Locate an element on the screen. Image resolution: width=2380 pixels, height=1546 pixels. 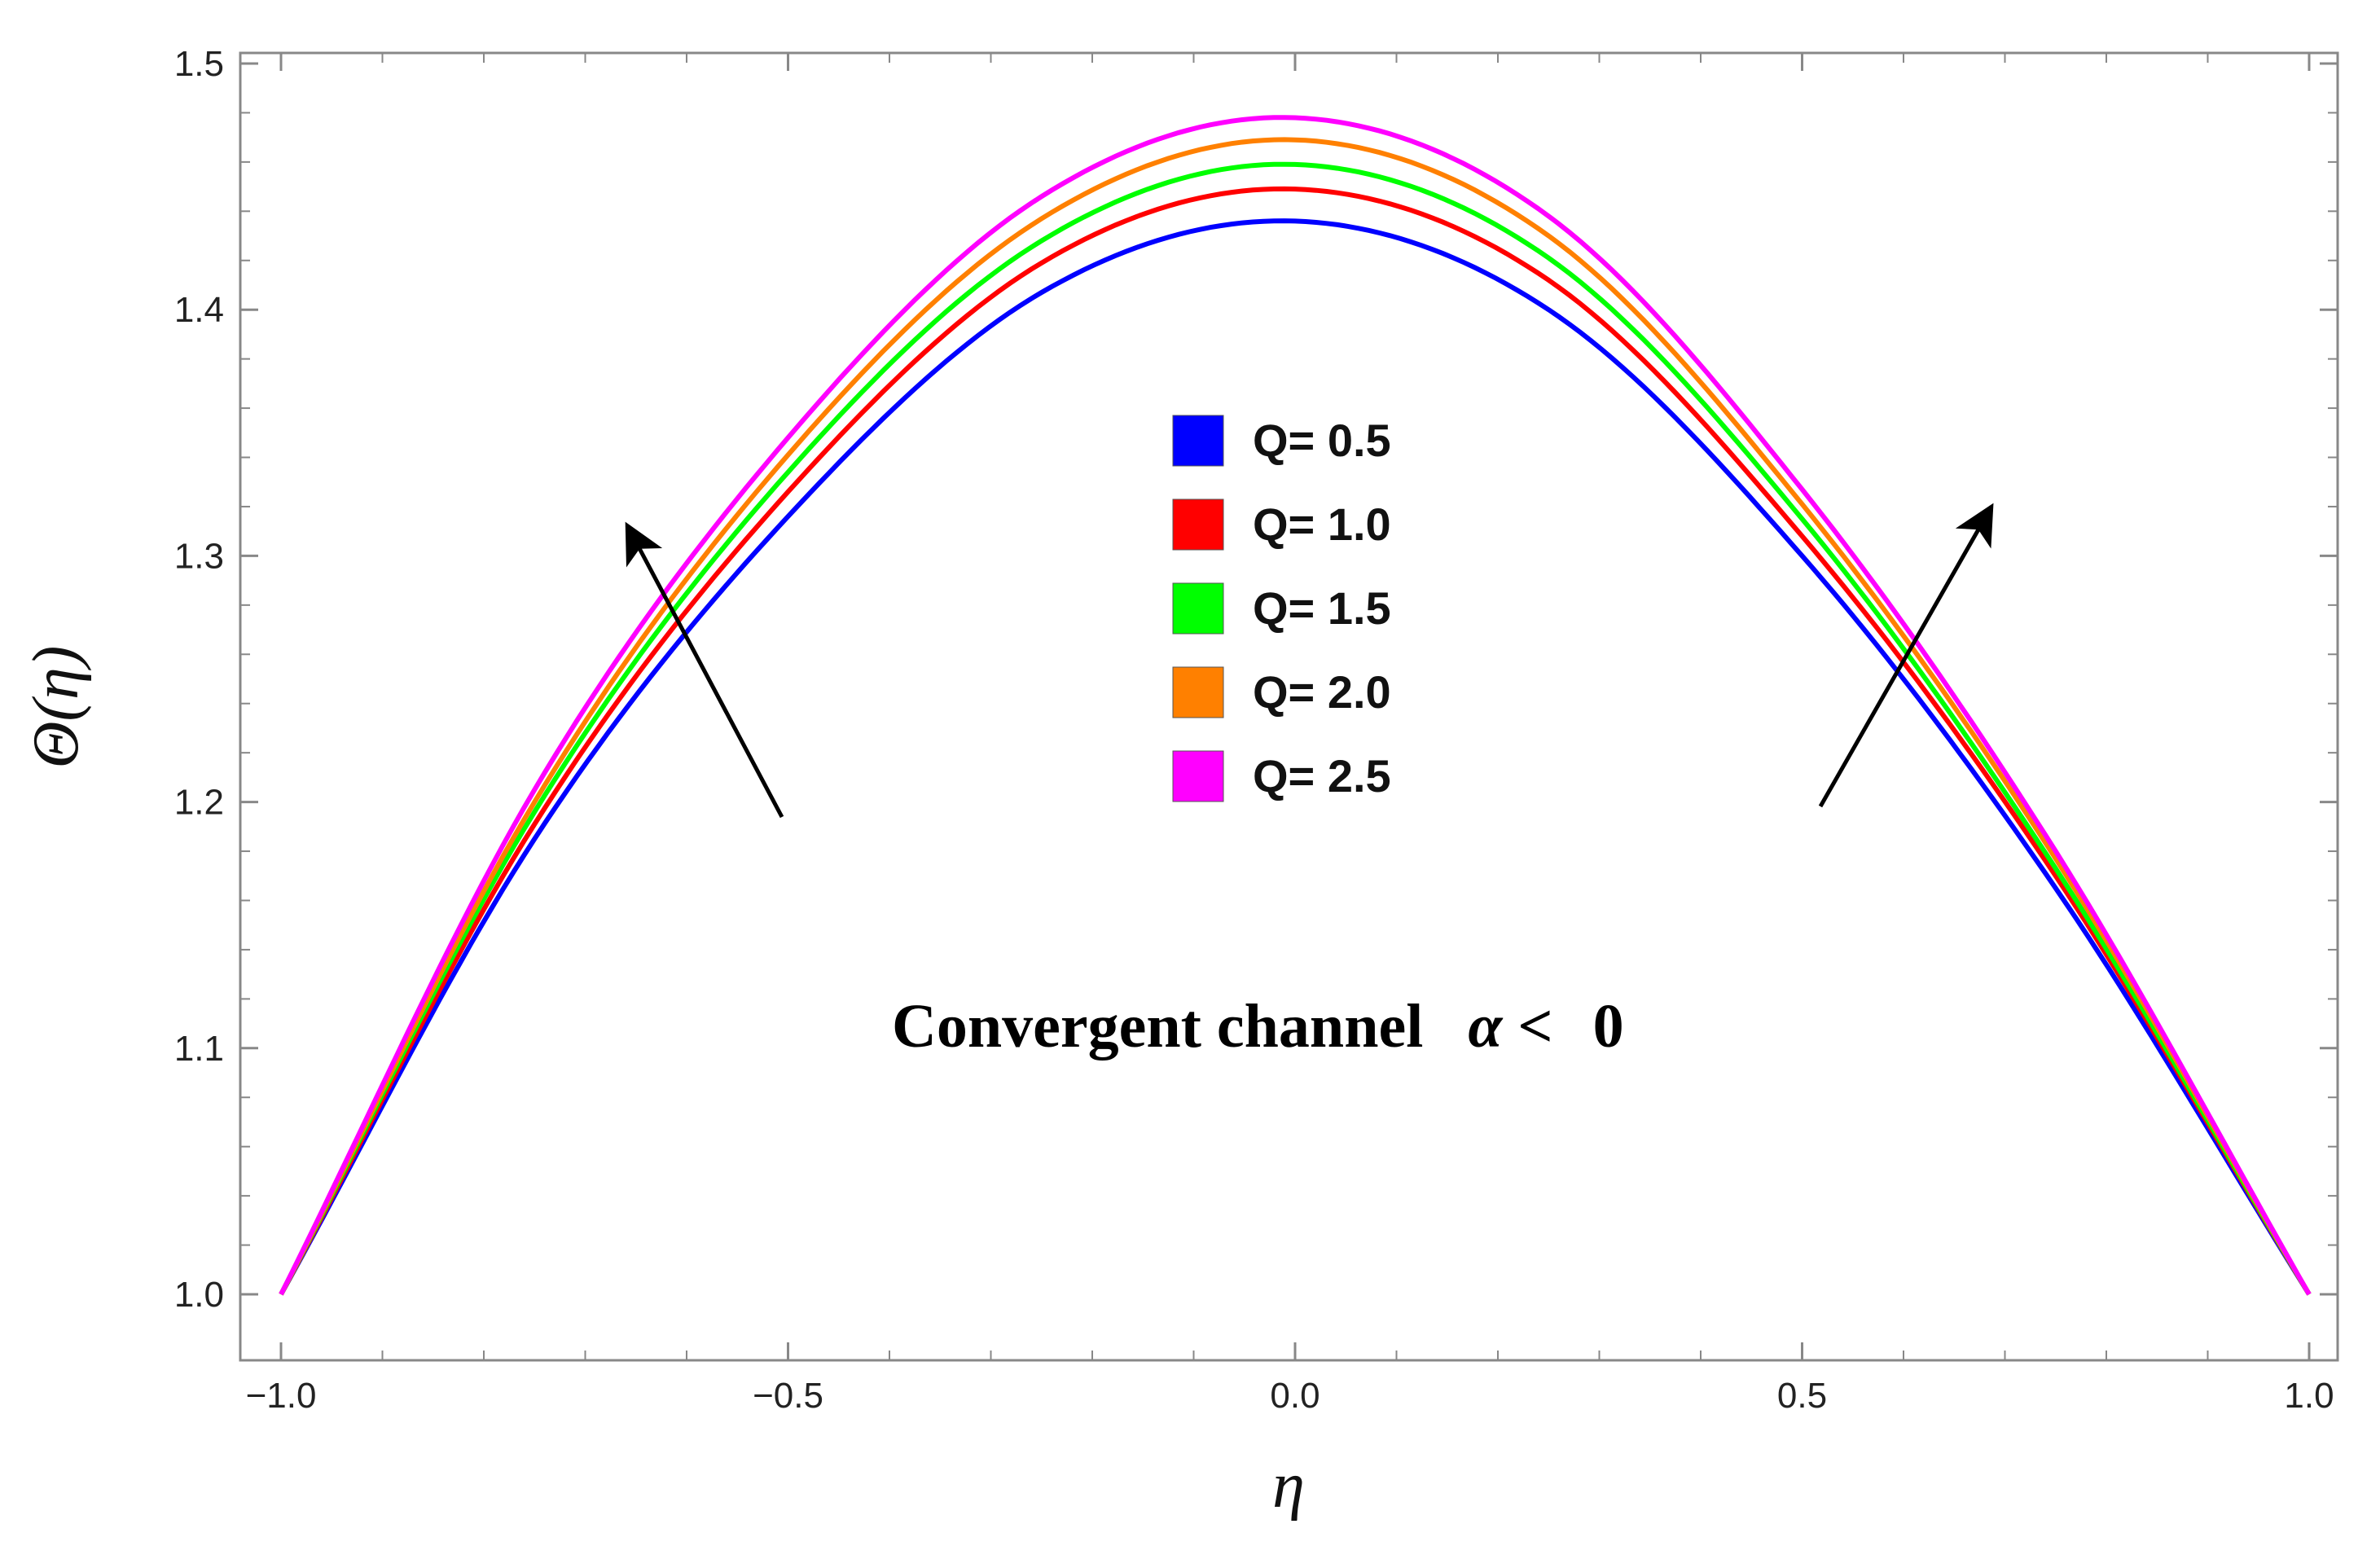
x-tick-label: −0.5 is located at coordinates (788, 1396).